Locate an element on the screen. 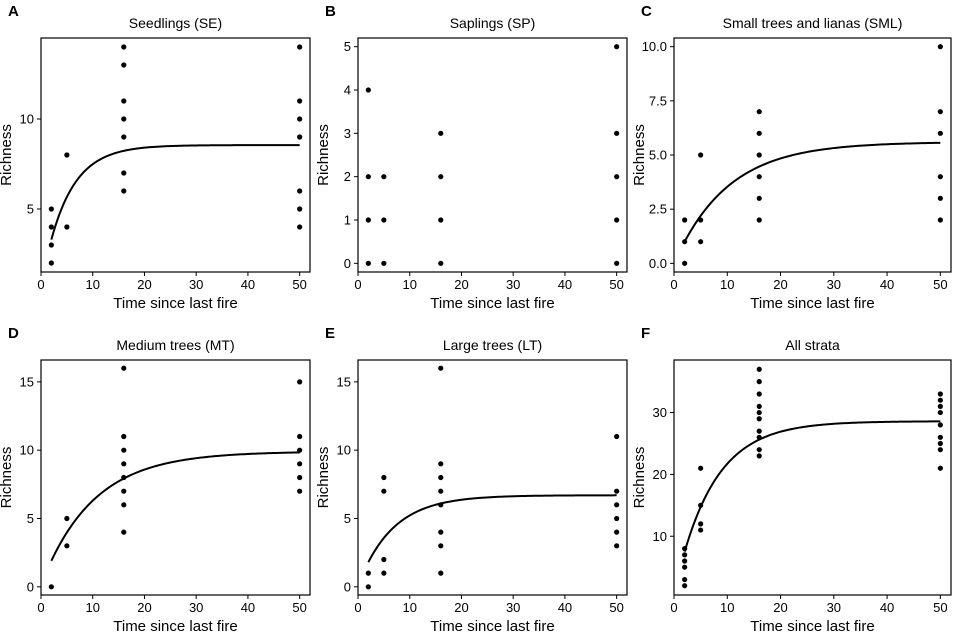  panel-title: Small trees and lianas (SML) is located at coordinates (813, 23).